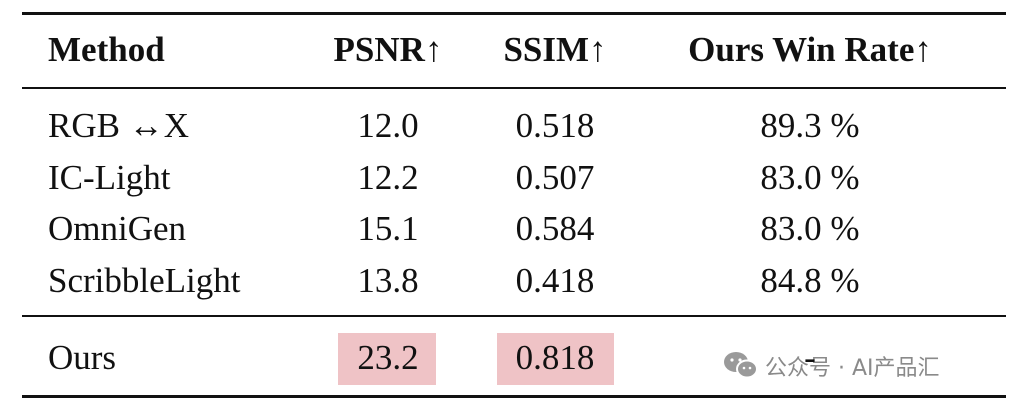 Image resolution: width=1025 pixels, height=406 pixels. I want to click on table-cell: OmniGen, so click(117, 228).